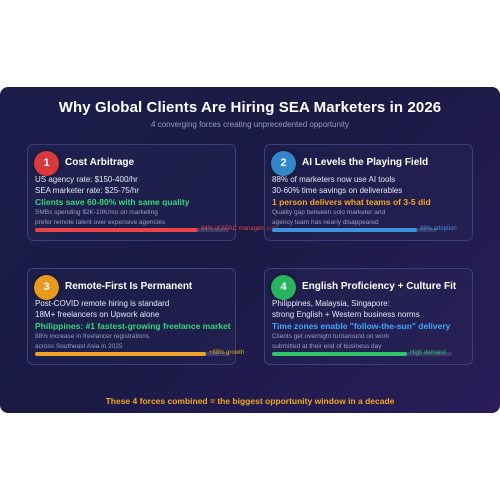 The width and height of the screenshot is (500, 500). I want to click on number-badge: 4, so click(283, 287).